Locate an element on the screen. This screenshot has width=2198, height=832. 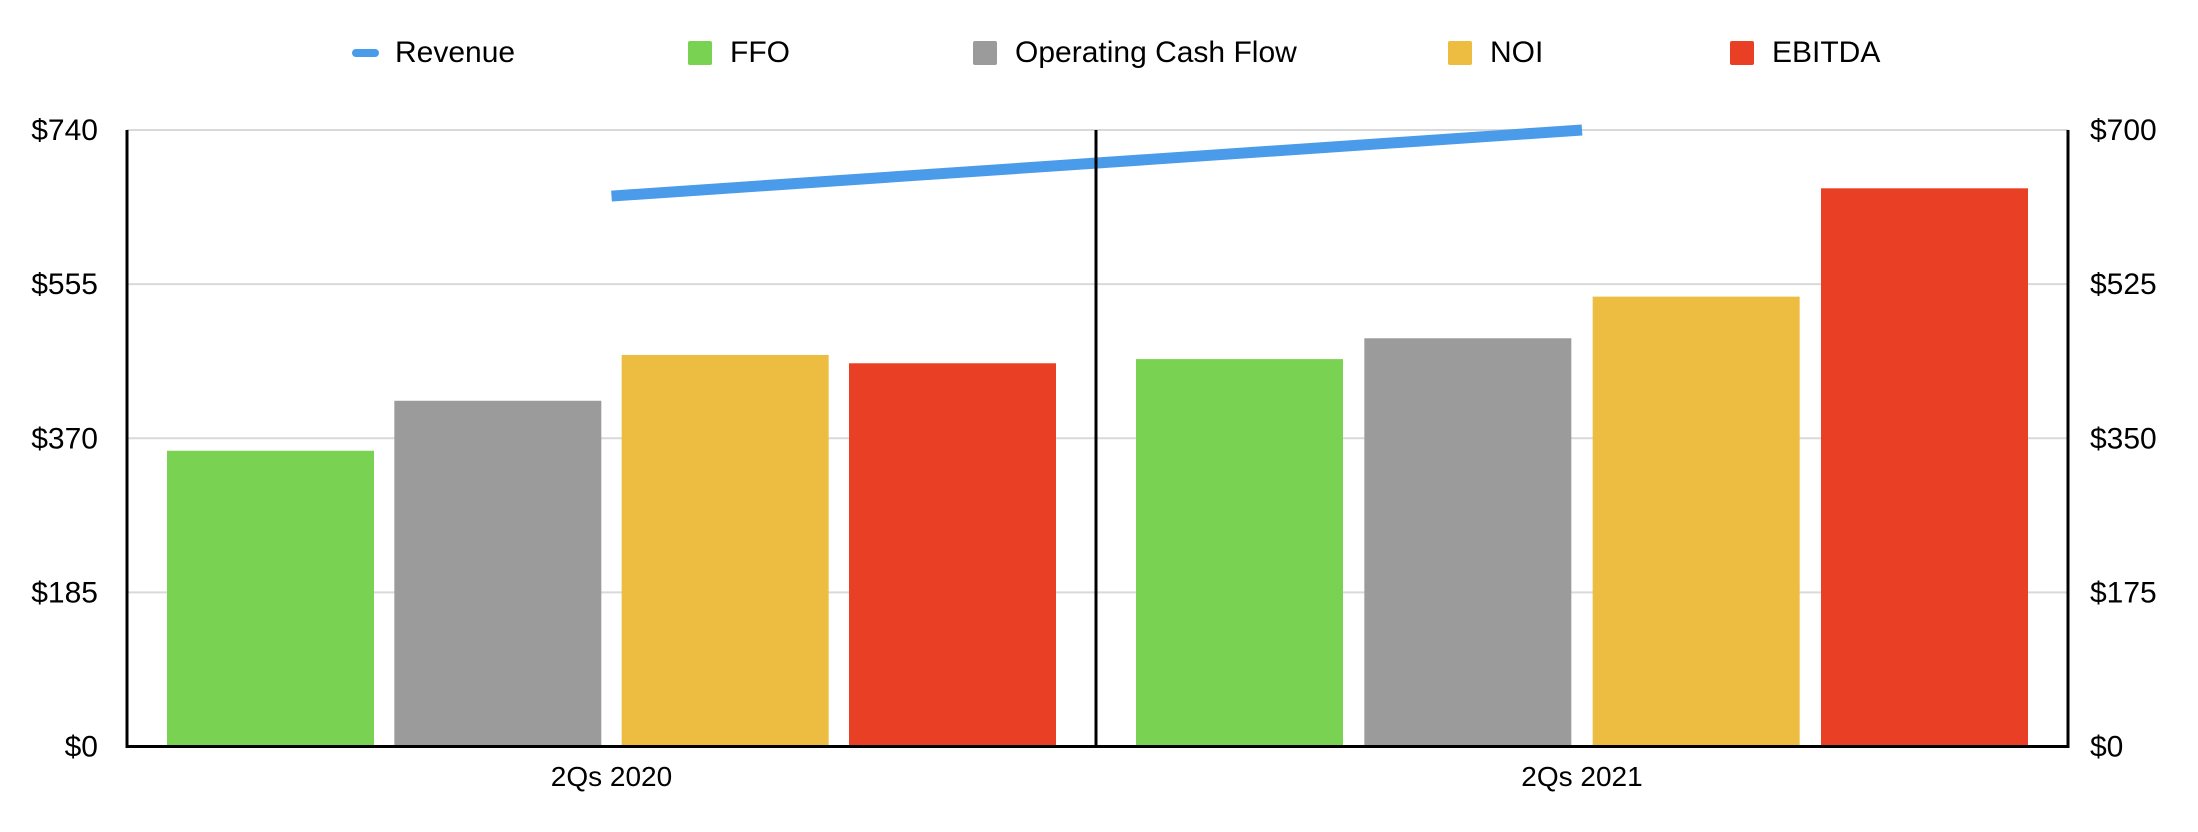
bar-ffo-2qs-2021 is located at coordinates (1239, 553).